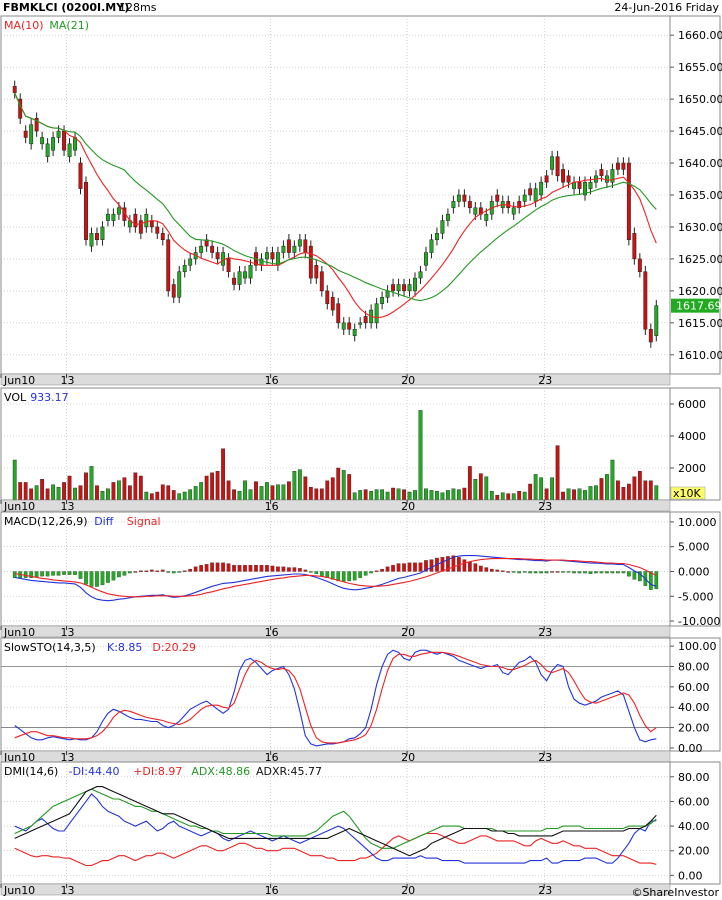 This screenshot has width=722, height=900. What do you see at coordinates (694, 667) in the screenshot?
I see `stochastic-tick-label: 80.00` at bounding box center [694, 667].